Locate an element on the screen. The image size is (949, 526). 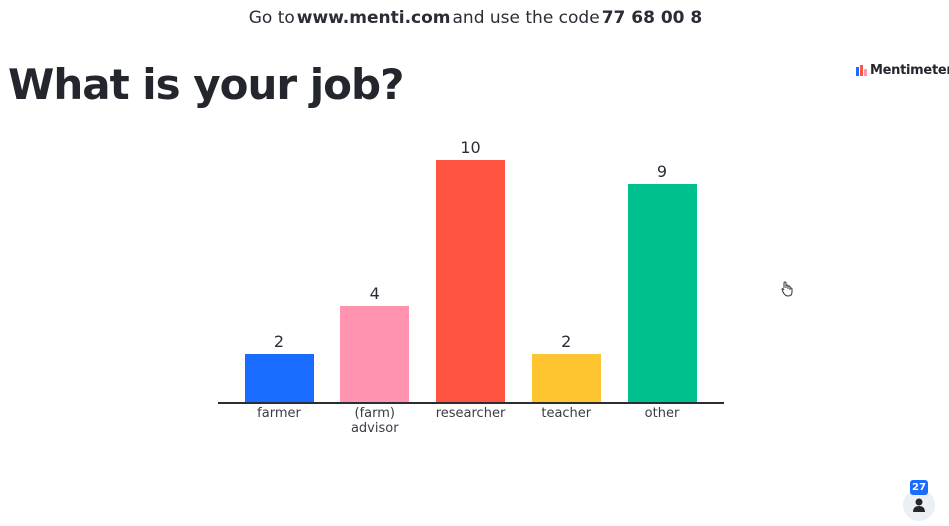
person-icon is located at coordinates (919, 505).